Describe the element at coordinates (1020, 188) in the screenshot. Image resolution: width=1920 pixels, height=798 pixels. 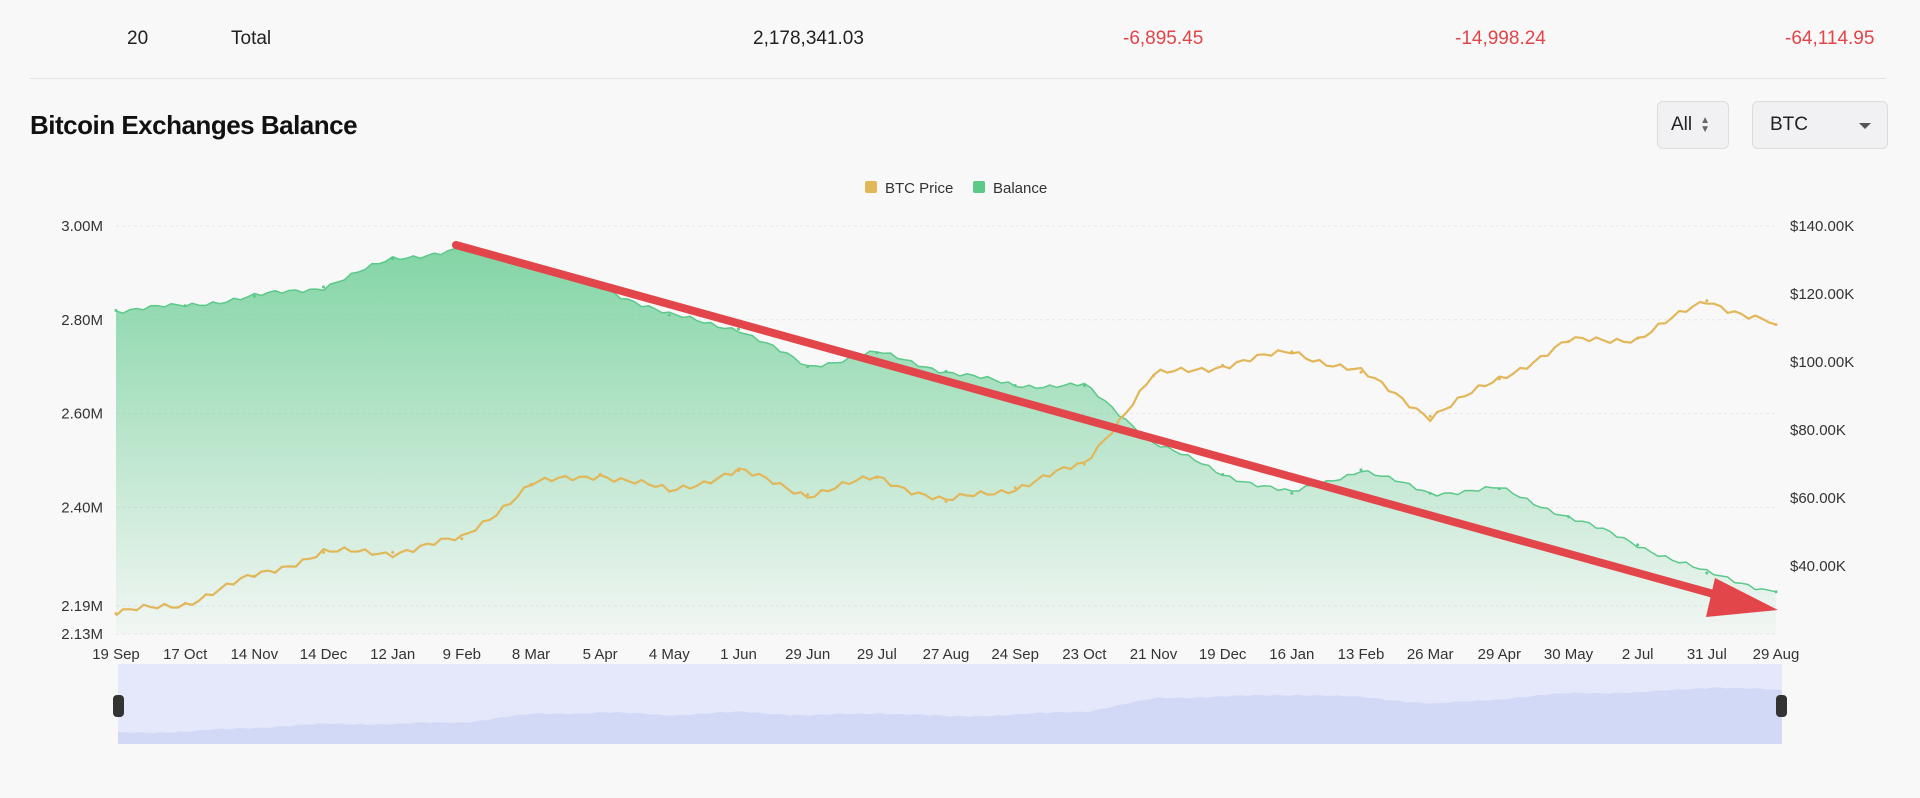
I see `legend-label-balance: Balance` at that location.